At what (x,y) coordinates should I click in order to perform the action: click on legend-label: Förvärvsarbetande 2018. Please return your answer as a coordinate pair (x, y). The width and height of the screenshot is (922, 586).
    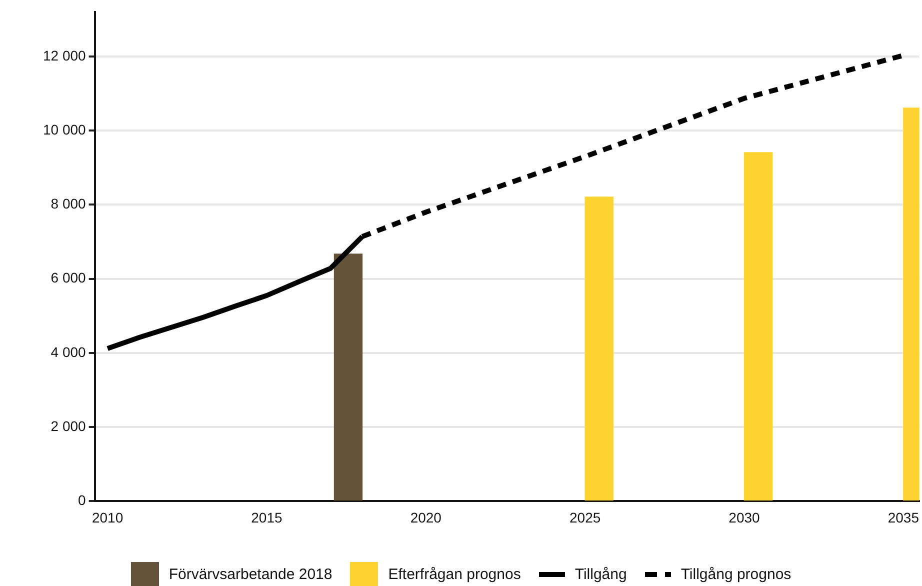
    Looking at the image, I should click on (250, 574).